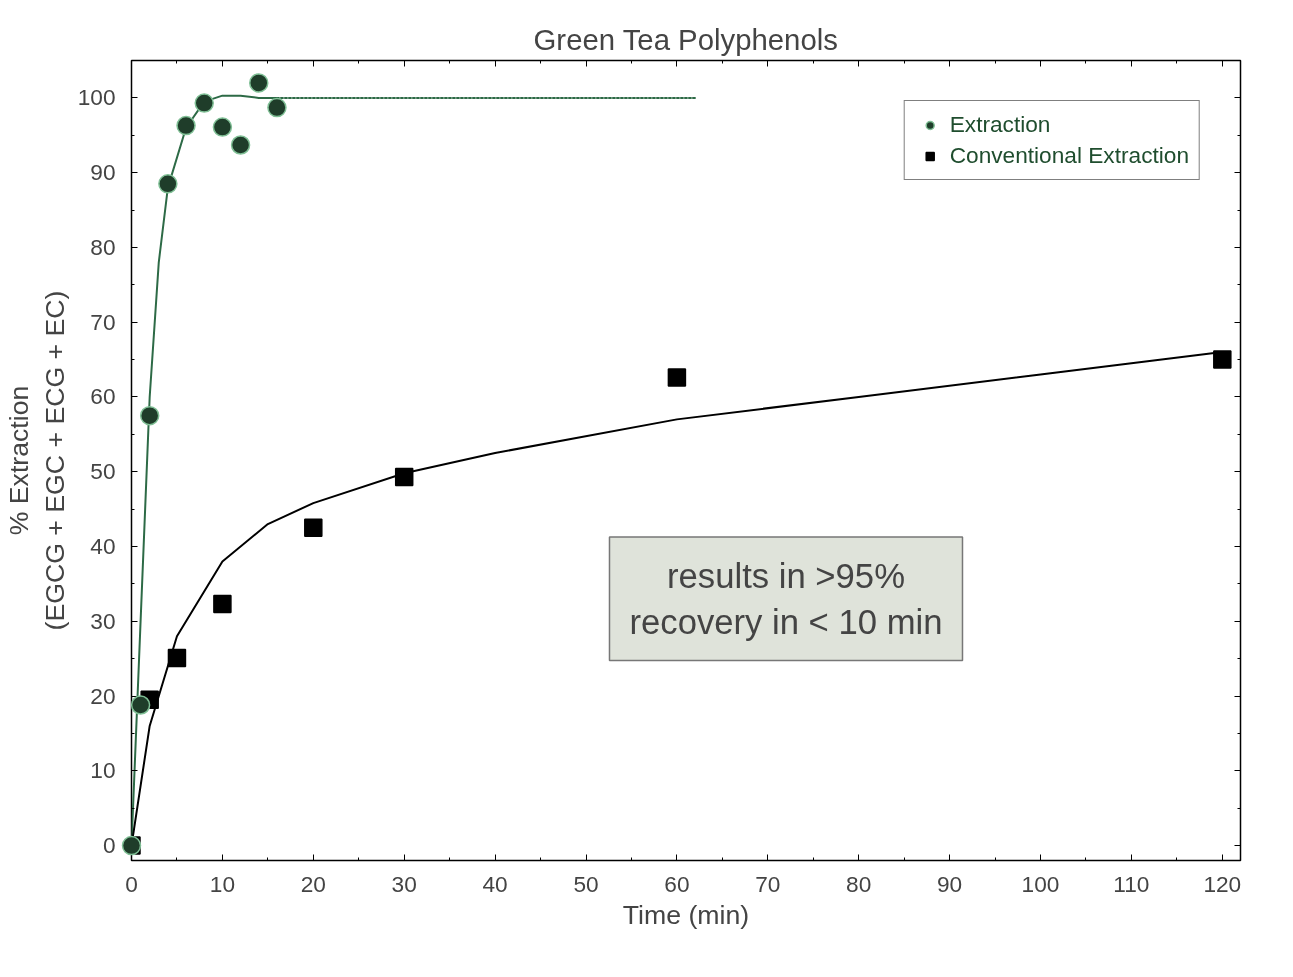 Image resolution: width=1293 pixels, height=977 pixels. I want to click on x-tick-label: 90, so click(950, 883).